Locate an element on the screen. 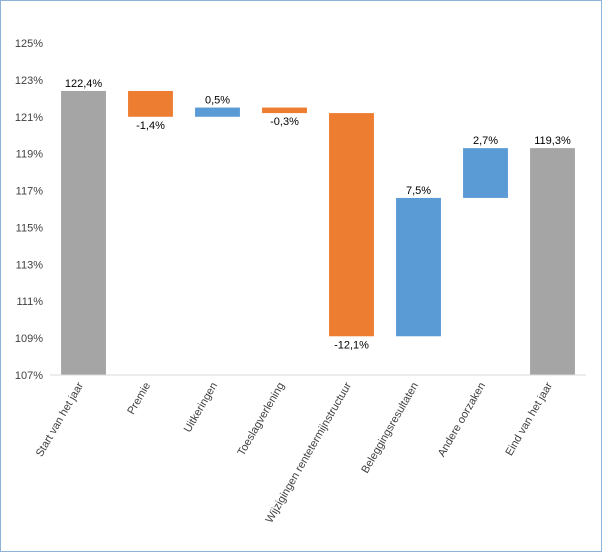 The width and height of the screenshot is (602, 552). data-label: 119,3% is located at coordinates (552, 141).